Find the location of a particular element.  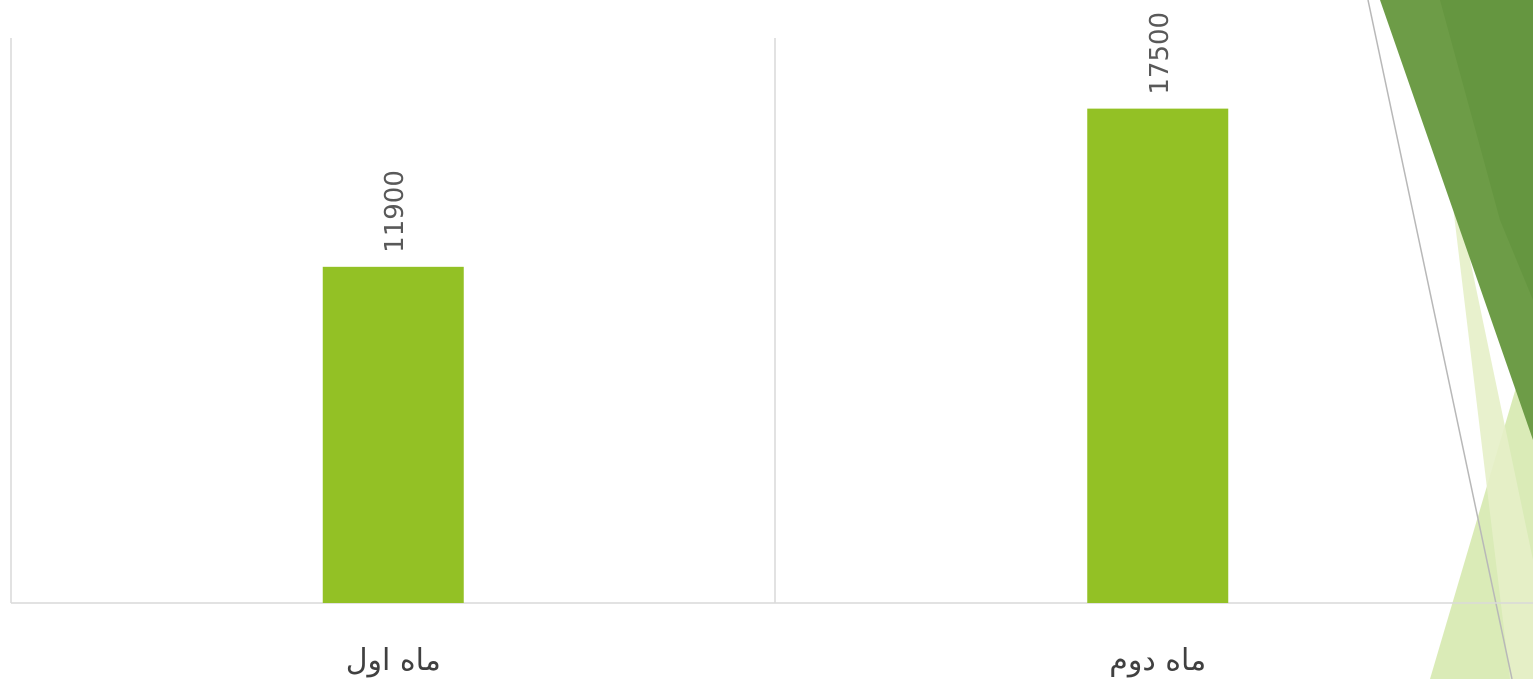

theme-light-band is located at coordinates (1489, 409).